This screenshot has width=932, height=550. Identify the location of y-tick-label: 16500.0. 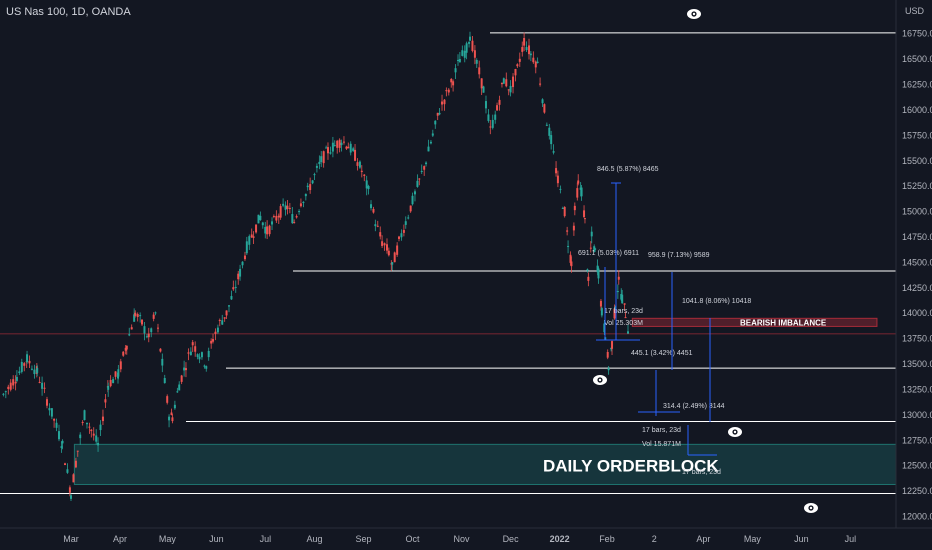
(917, 59).